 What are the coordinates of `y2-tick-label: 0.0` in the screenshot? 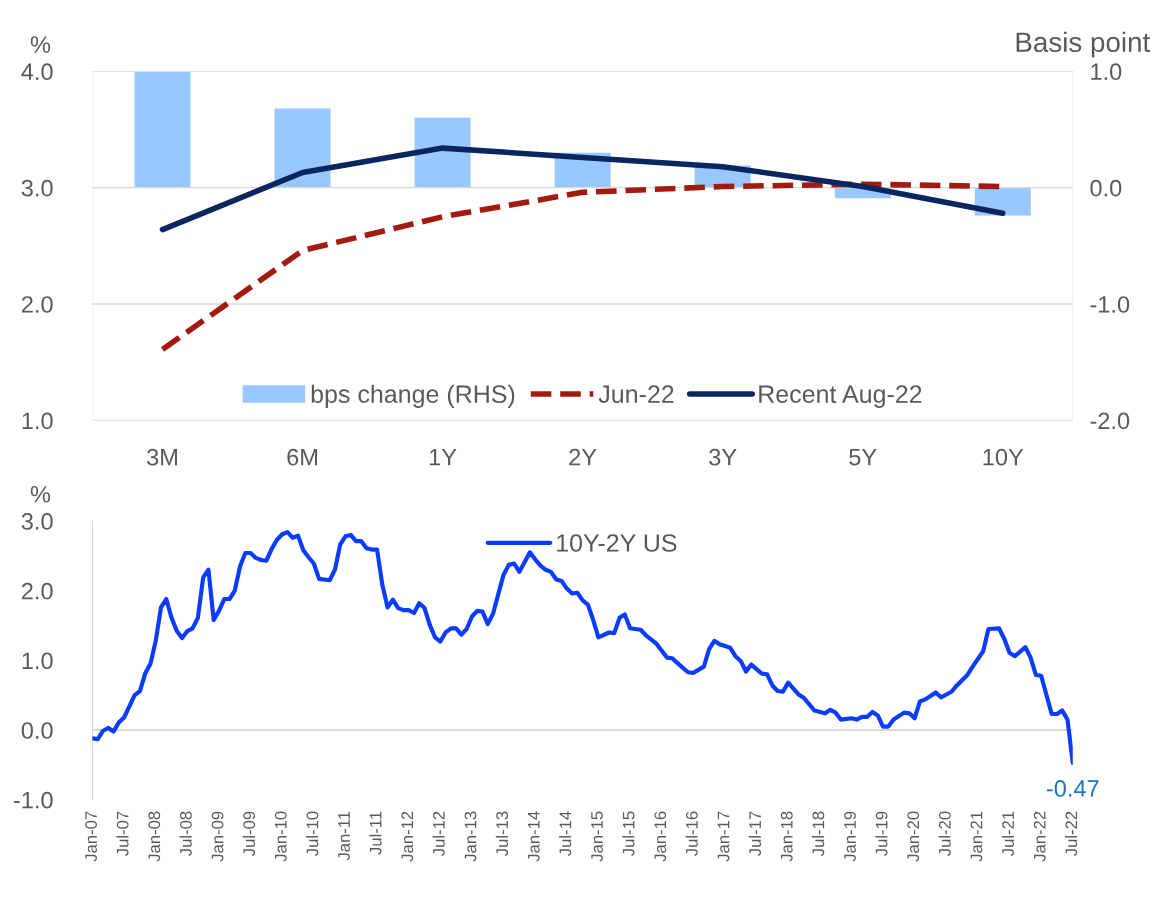 It's located at (1106, 188).